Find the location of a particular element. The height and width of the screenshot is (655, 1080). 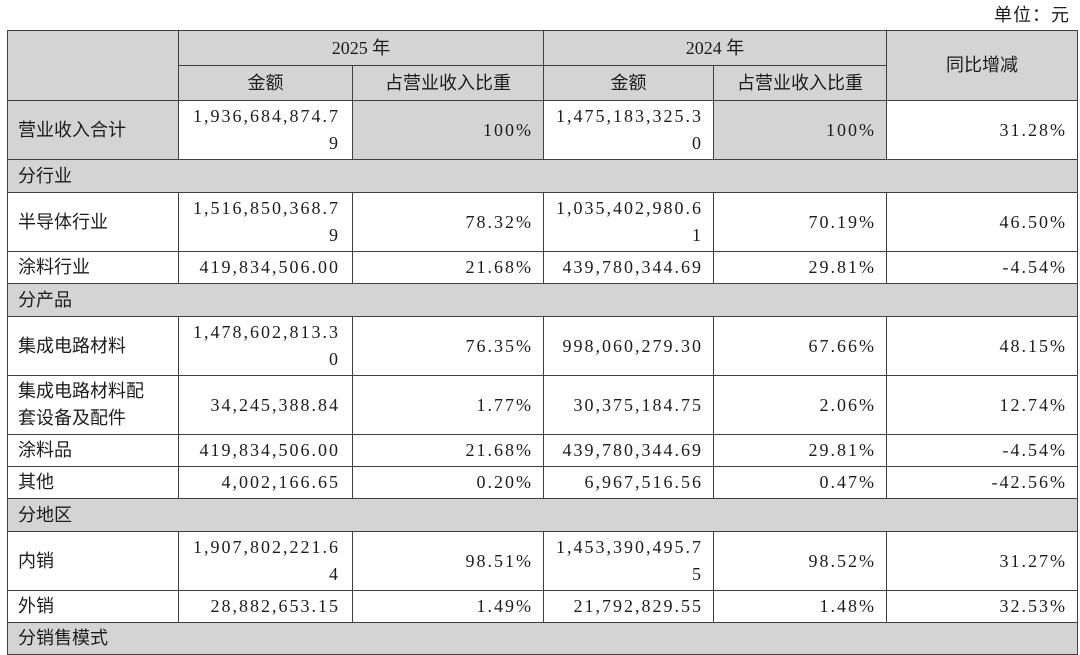

section-label: 分销售模式 is located at coordinates (542, 638).